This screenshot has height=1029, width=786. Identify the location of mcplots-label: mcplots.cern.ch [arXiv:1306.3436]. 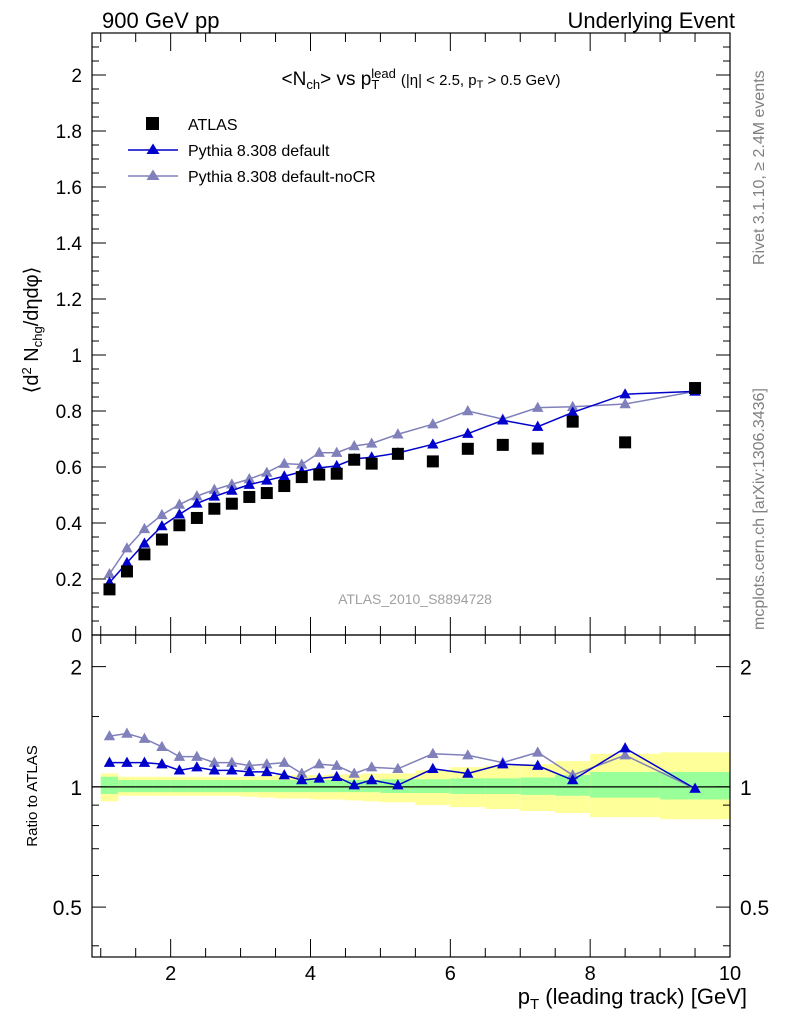
(759, 509).